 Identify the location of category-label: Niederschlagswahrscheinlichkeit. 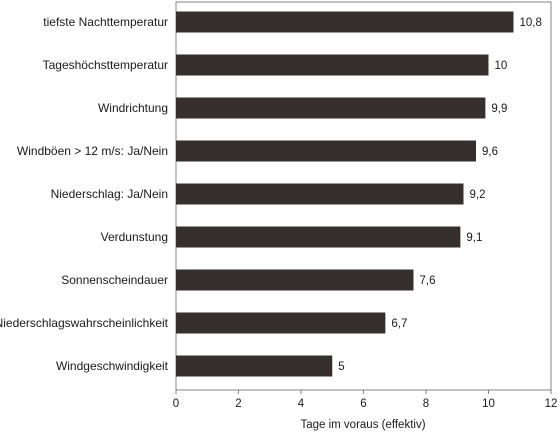
(84, 323).